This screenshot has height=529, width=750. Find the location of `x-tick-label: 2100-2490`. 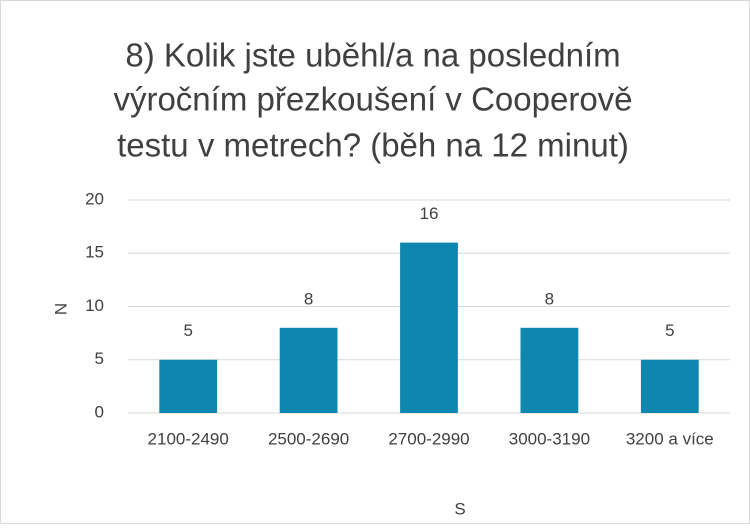

x-tick-label: 2100-2490 is located at coordinates (188, 438).